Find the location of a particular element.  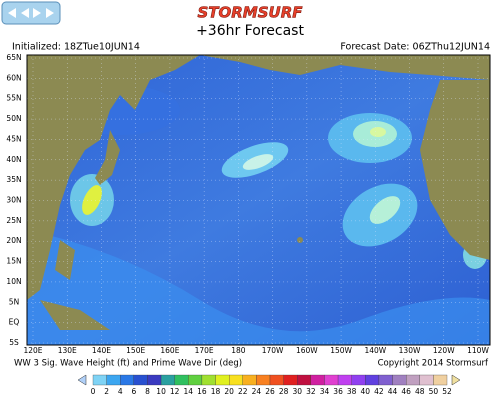

lon-label: 140W is located at coordinates (375, 350).